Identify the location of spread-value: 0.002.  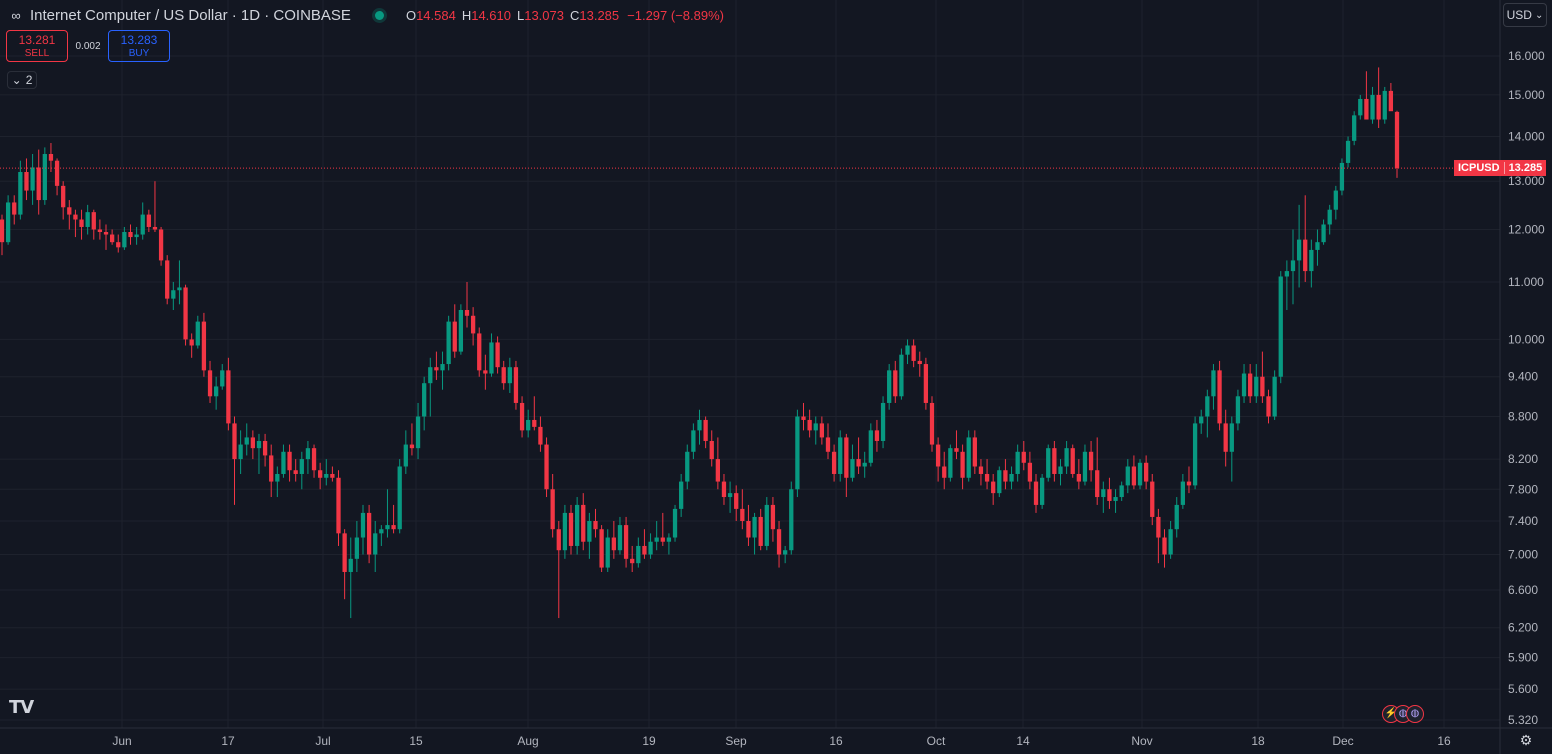
(88, 46).